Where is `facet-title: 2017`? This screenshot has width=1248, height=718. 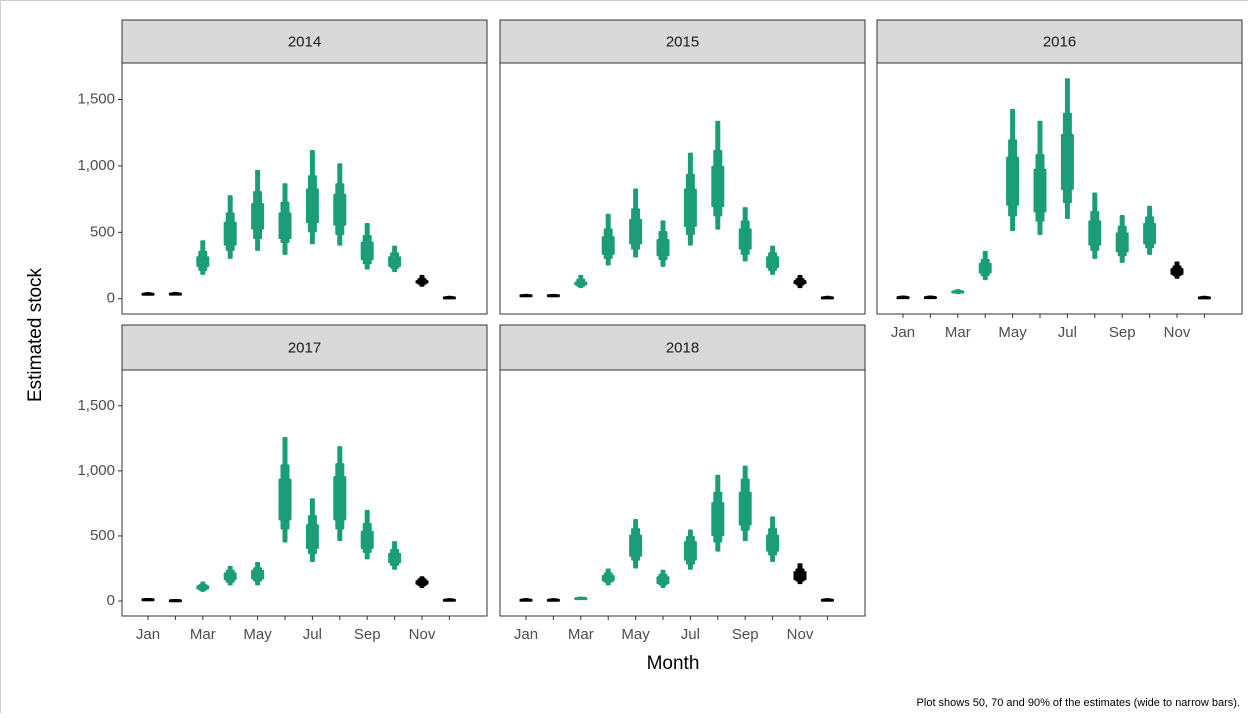
facet-title: 2017 is located at coordinates (304, 347).